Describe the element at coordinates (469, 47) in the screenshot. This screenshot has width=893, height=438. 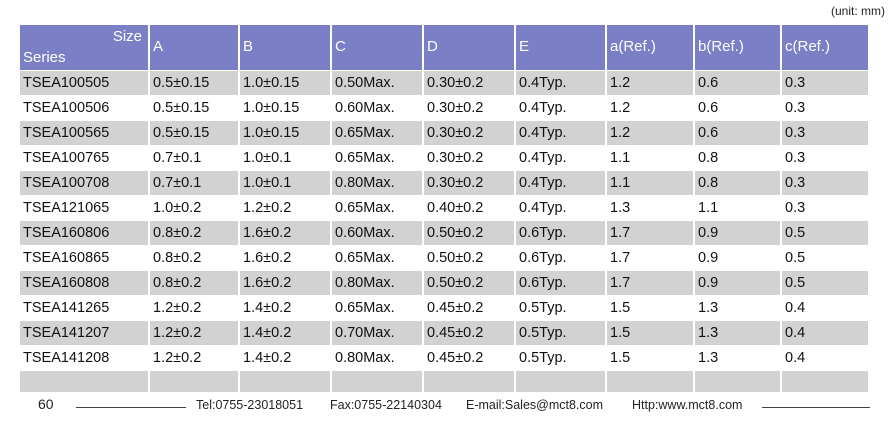
I see `column-header: D` at that location.